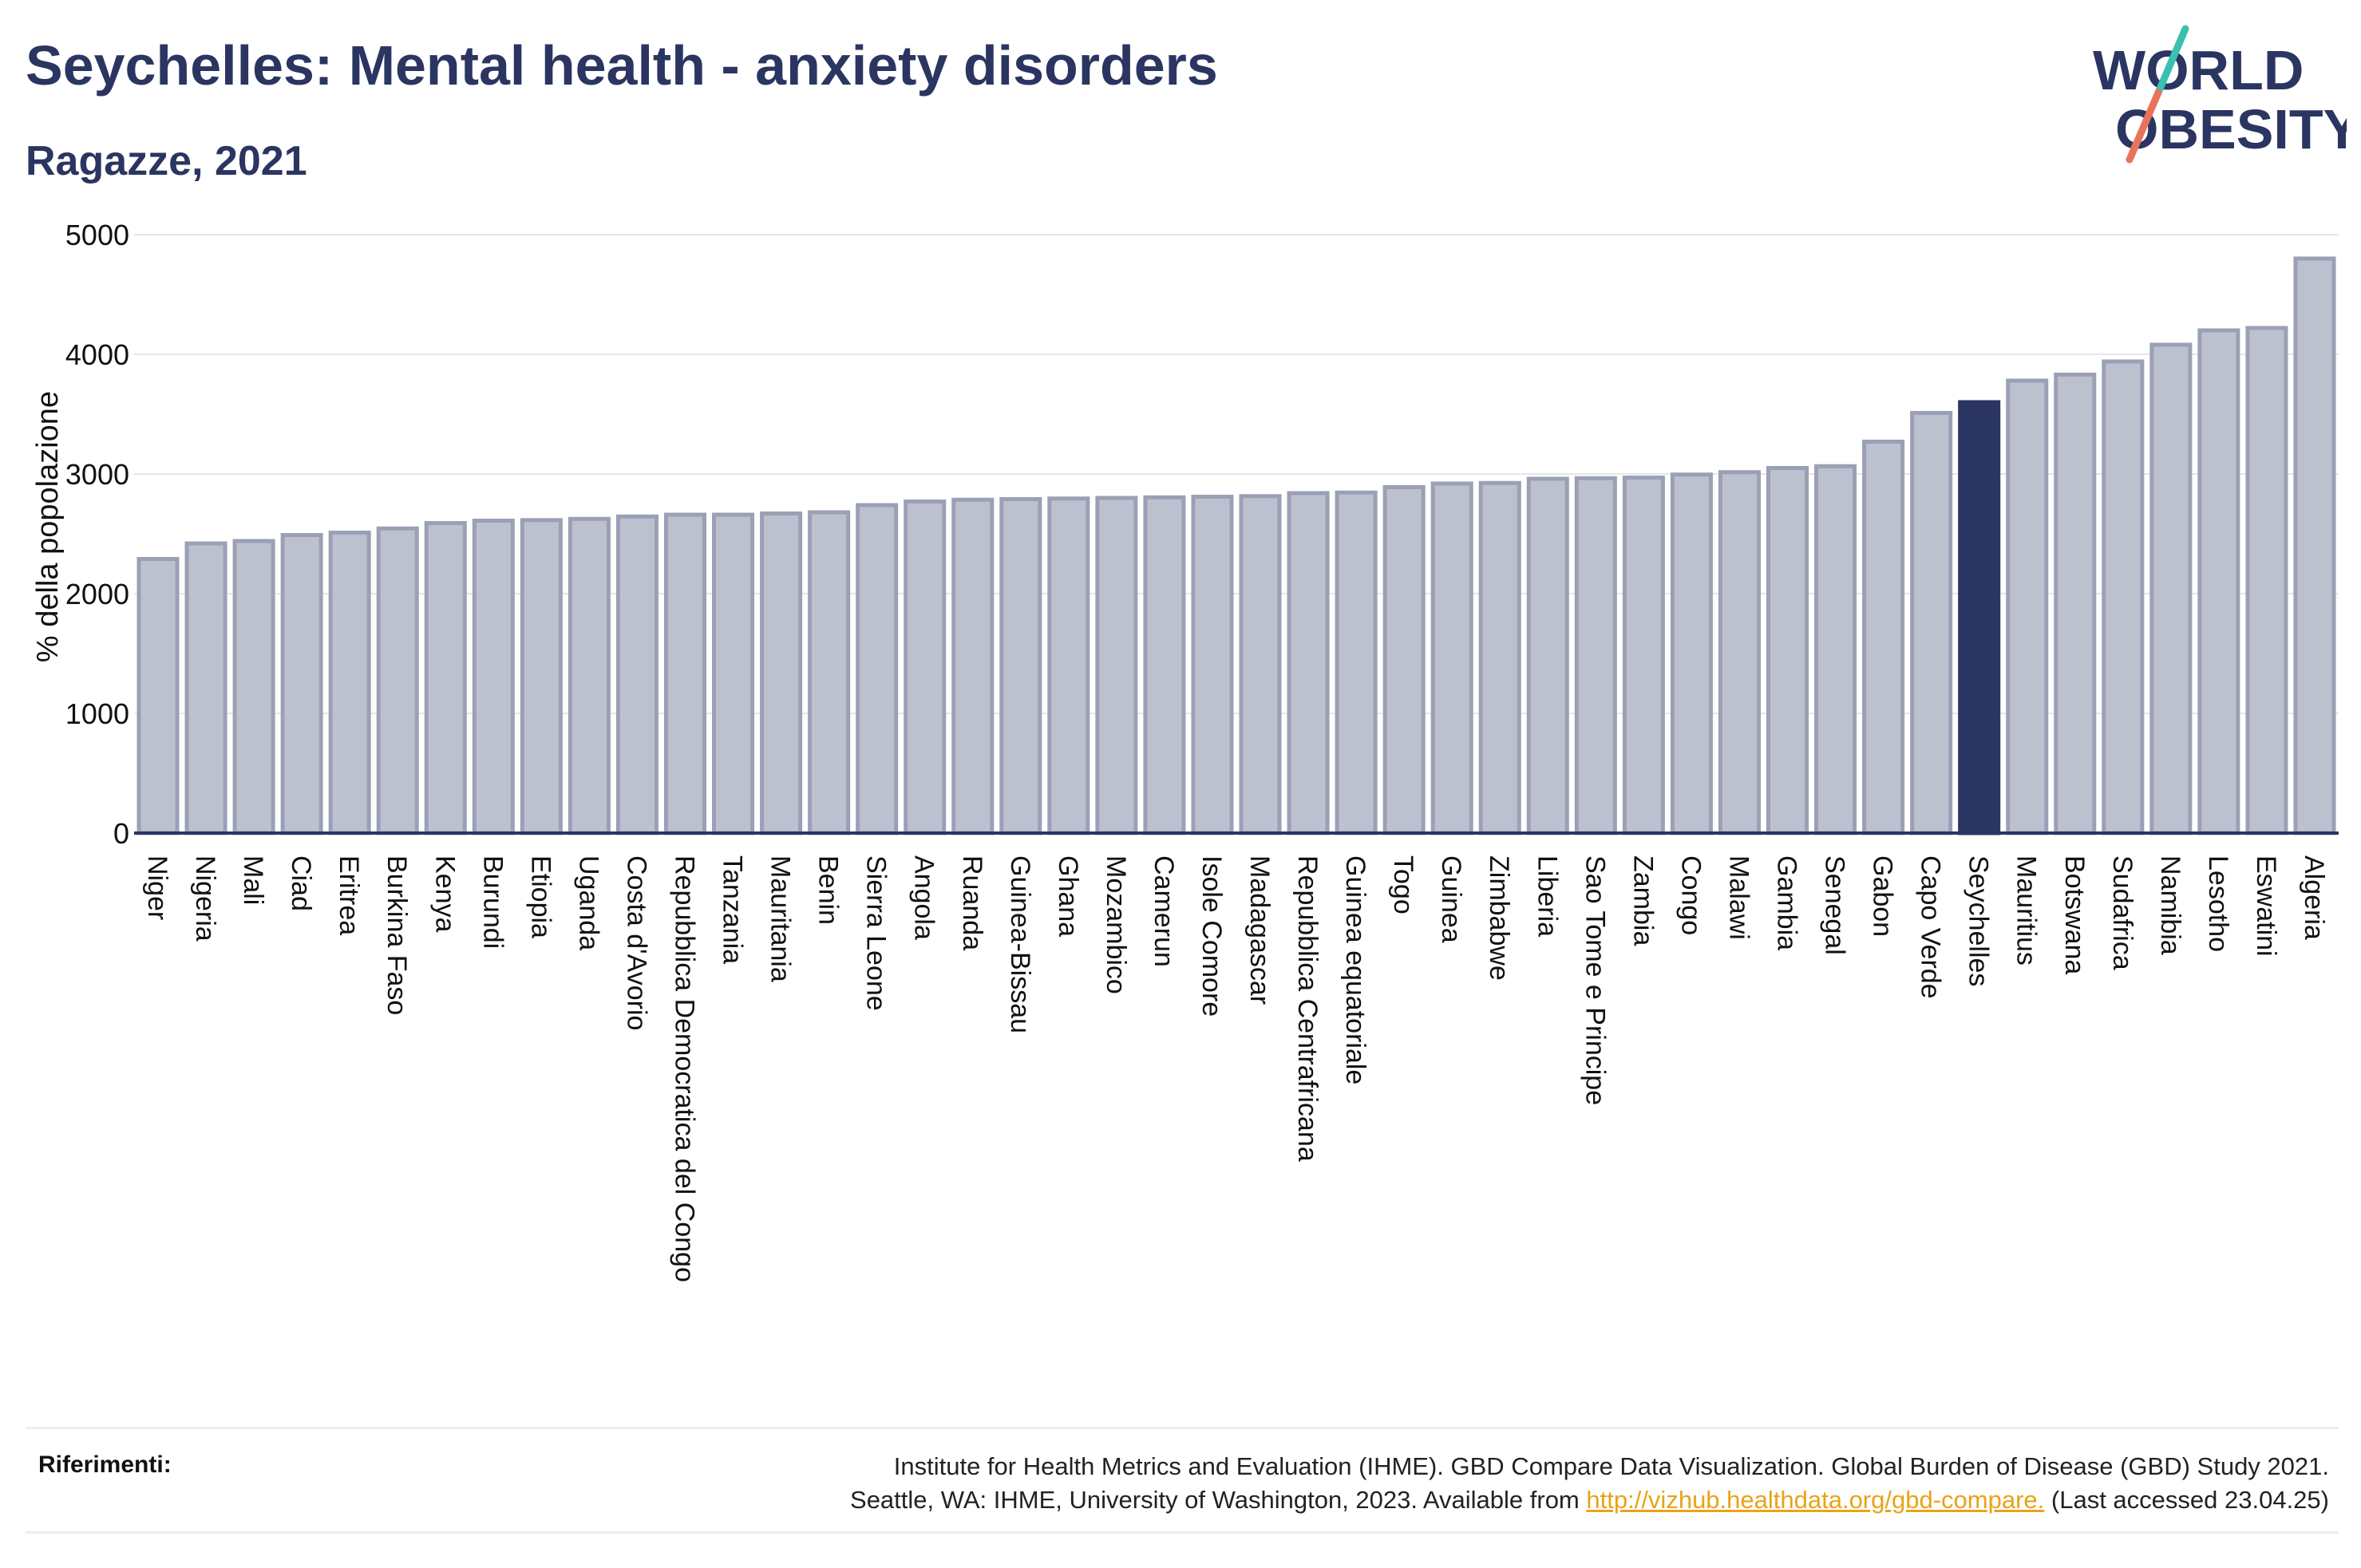 This screenshot has width=2361, height=1568. What do you see at coordinates (877, 669) in the screenshot?
I see `bar-sierra-leone` at bounding box center [877, 669].